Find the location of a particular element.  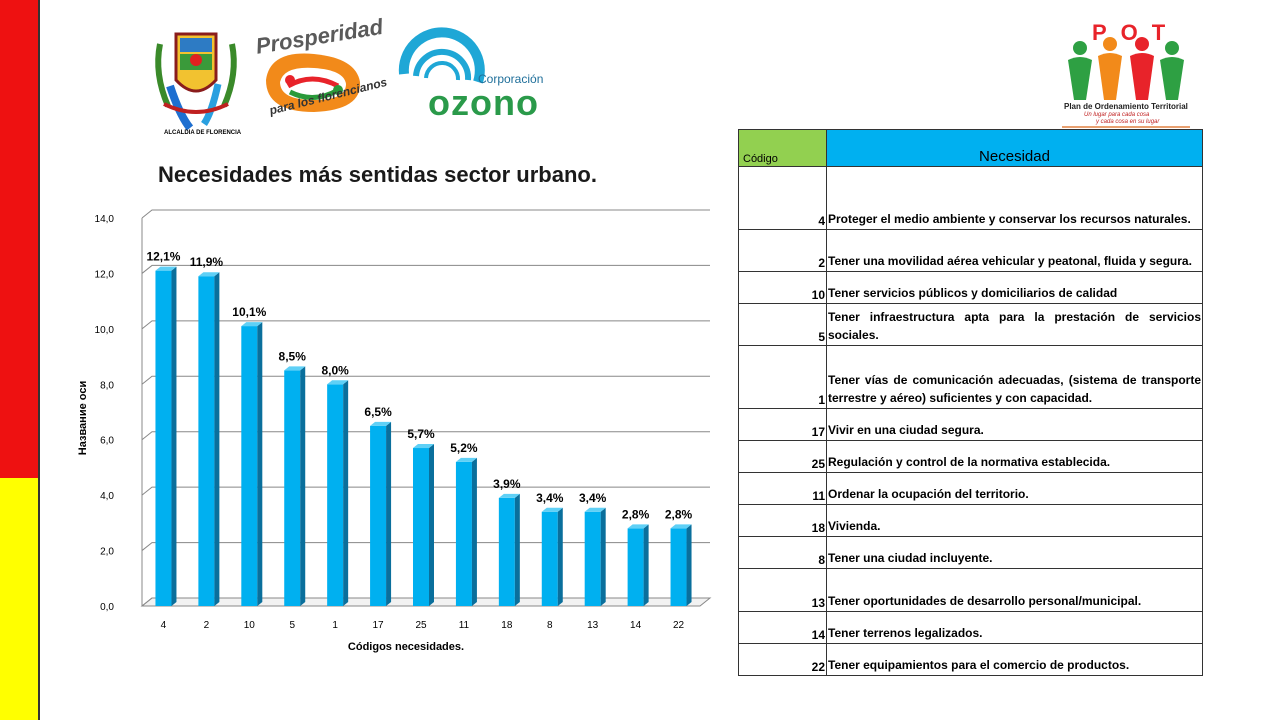

row-code: 11 is located at coordinates (782, 488).